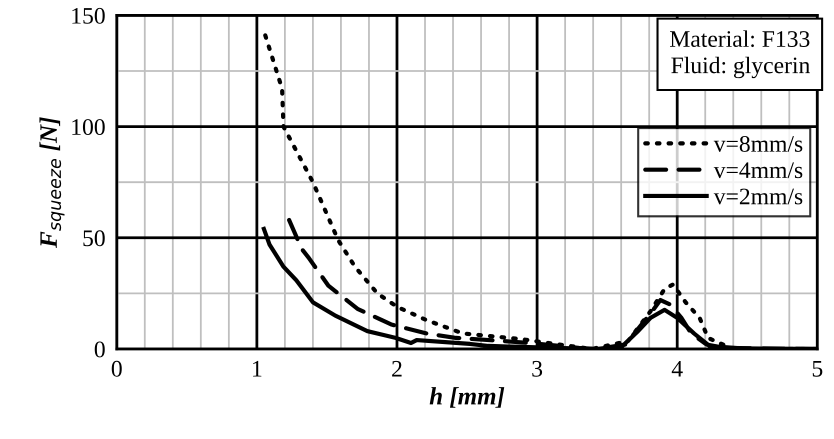 The width and height of the screenshot is (834, 439). I want to click on legend-label: v=8mm/s, so click(758, 144).